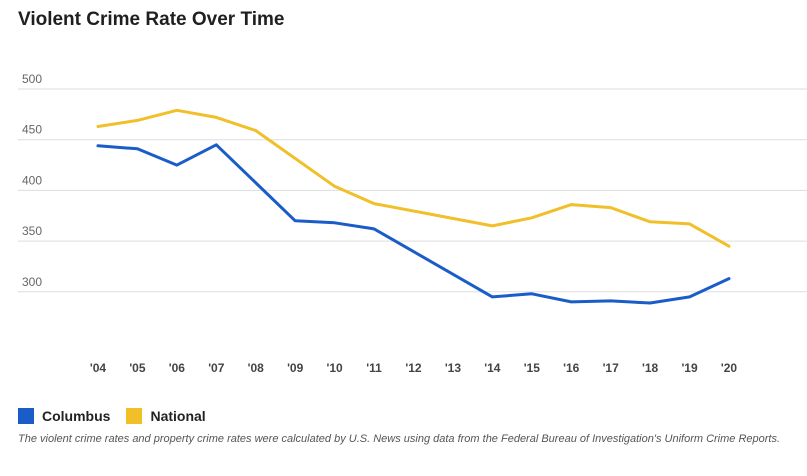 This screenshot has height=476, width=807. Describe the element at coordinates (492, 368) in the screenshot. I see `x-tick-label: '14` at that location.